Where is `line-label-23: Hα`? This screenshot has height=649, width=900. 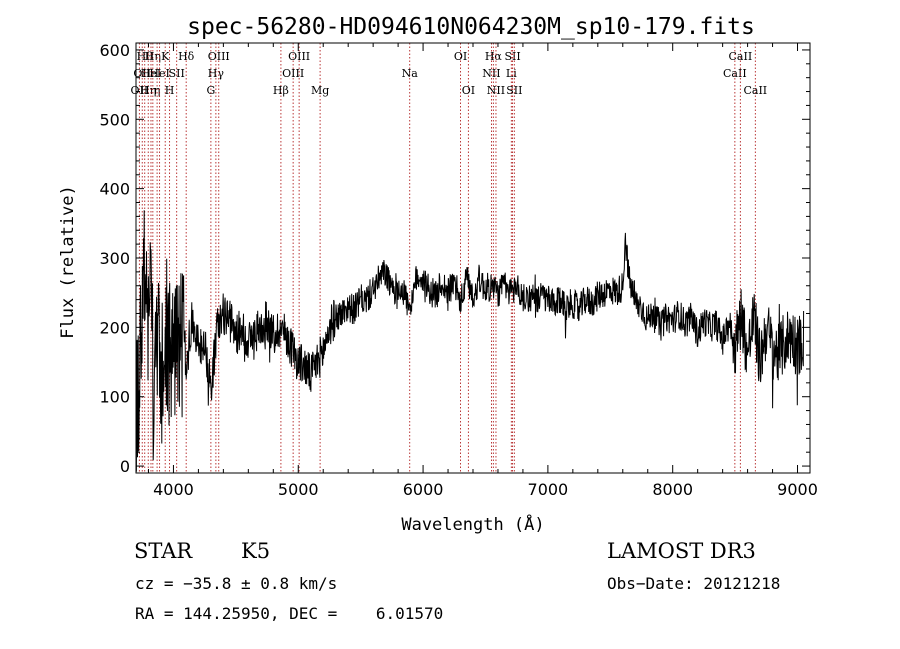 line-label-23: Hα is located at coordinates (494, 56).